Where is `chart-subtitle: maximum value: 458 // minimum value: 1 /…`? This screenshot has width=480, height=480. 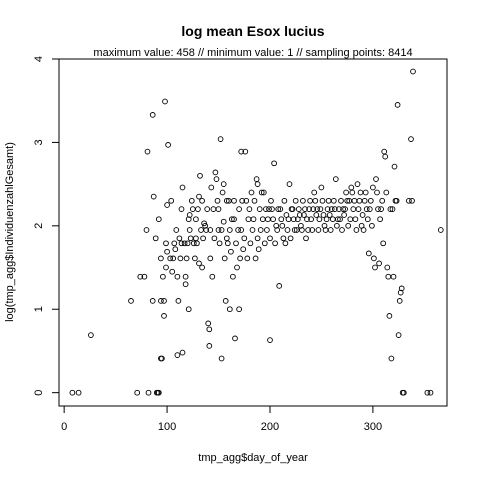
chart-subtitle: maximum value: 458 // minimum value: 1 /… is located at coordinates (252, 53).